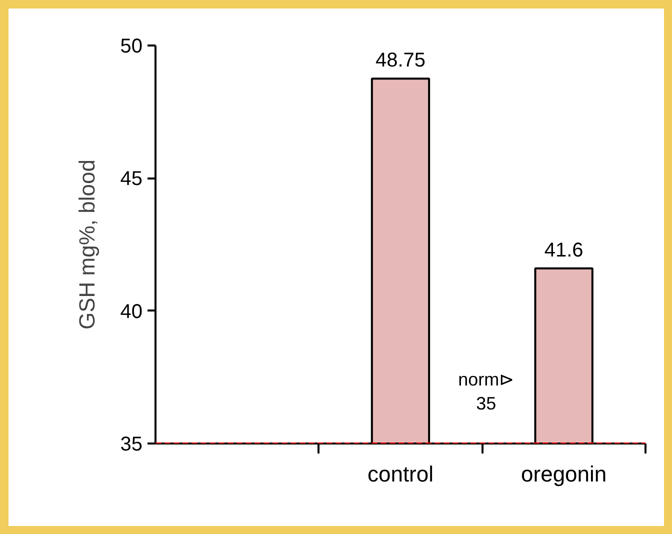 The image size is (672, 534). I want to click on data-label: 48.75, so click(400, 61).